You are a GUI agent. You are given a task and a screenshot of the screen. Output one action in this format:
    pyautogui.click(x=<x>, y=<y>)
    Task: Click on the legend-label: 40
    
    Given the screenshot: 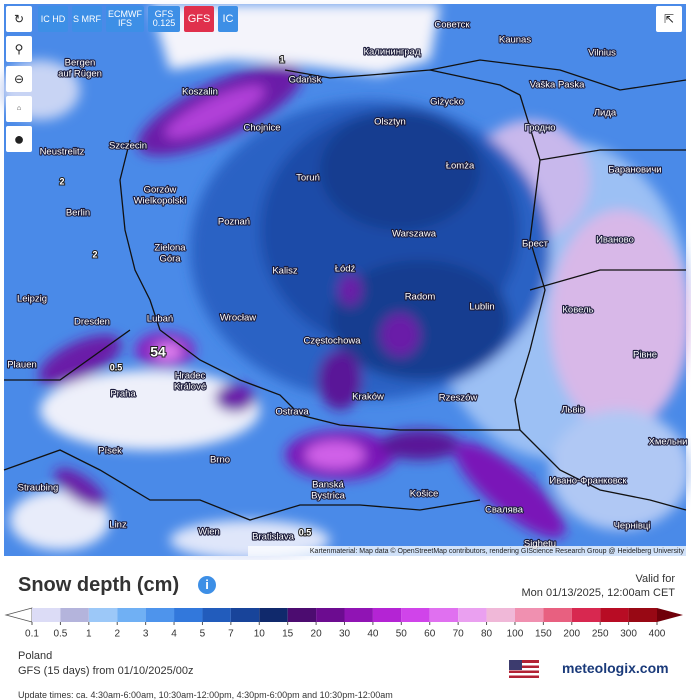 What is the action you would take?
    pyautogui.click(x=373, y=634)
    